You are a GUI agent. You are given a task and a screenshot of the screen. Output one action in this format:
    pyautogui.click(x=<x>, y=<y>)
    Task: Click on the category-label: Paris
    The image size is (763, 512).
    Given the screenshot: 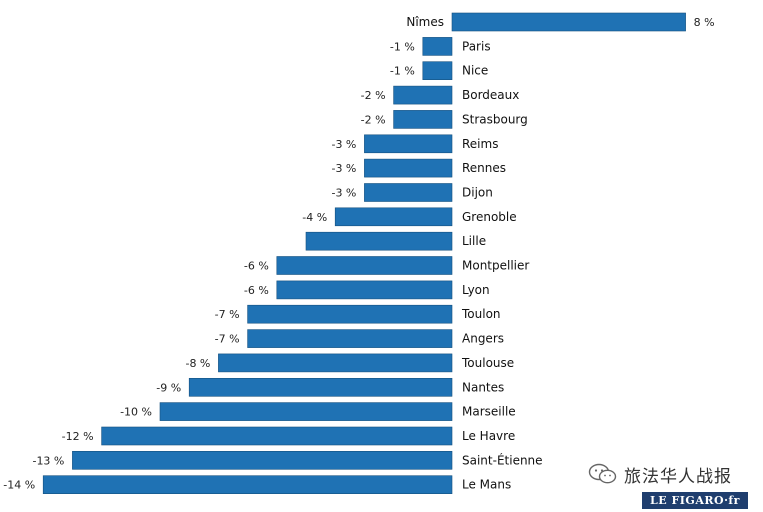 What is the action you would take?
    pyautogui.click(x=476, y=46)
    